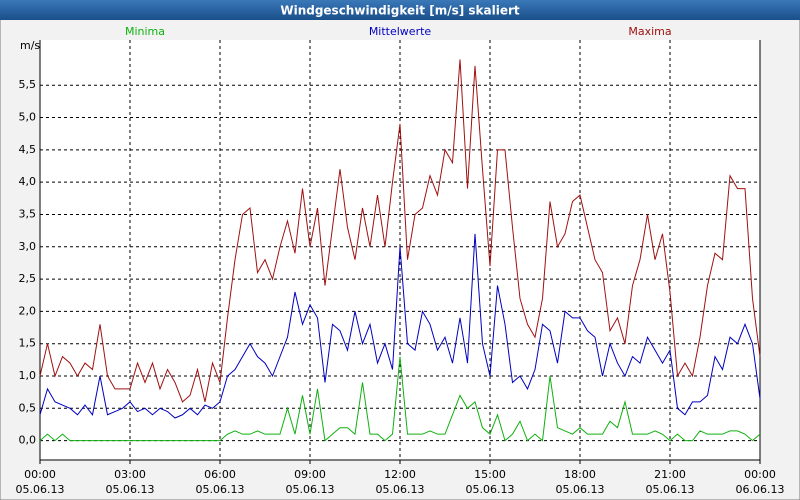  I want to click on chart-title: Windgeschwindigkeit [m/s] skaliert, so click(400, 11).